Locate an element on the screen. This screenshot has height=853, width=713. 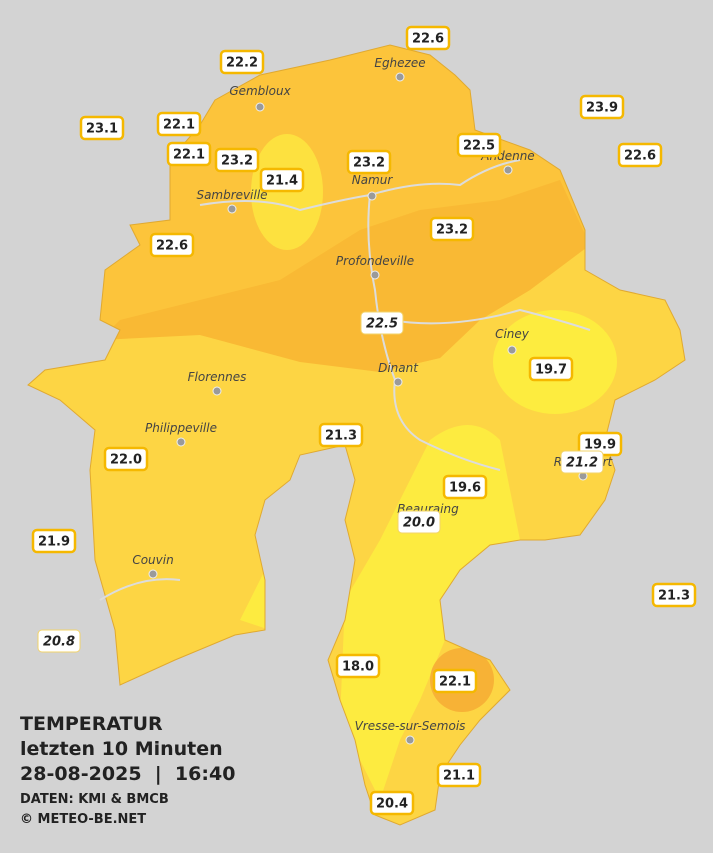
city-label: Couvin is located at coordinates (152, 560).